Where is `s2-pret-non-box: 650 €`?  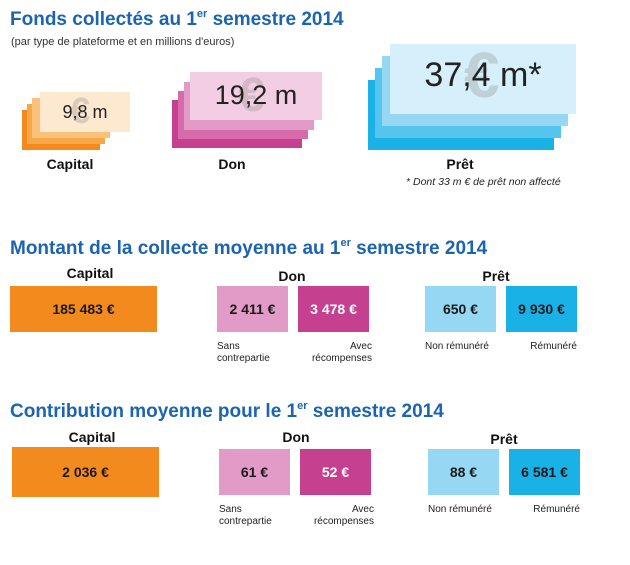
s2-pret-non-box: 650 € is located at coordinates (460, 309).